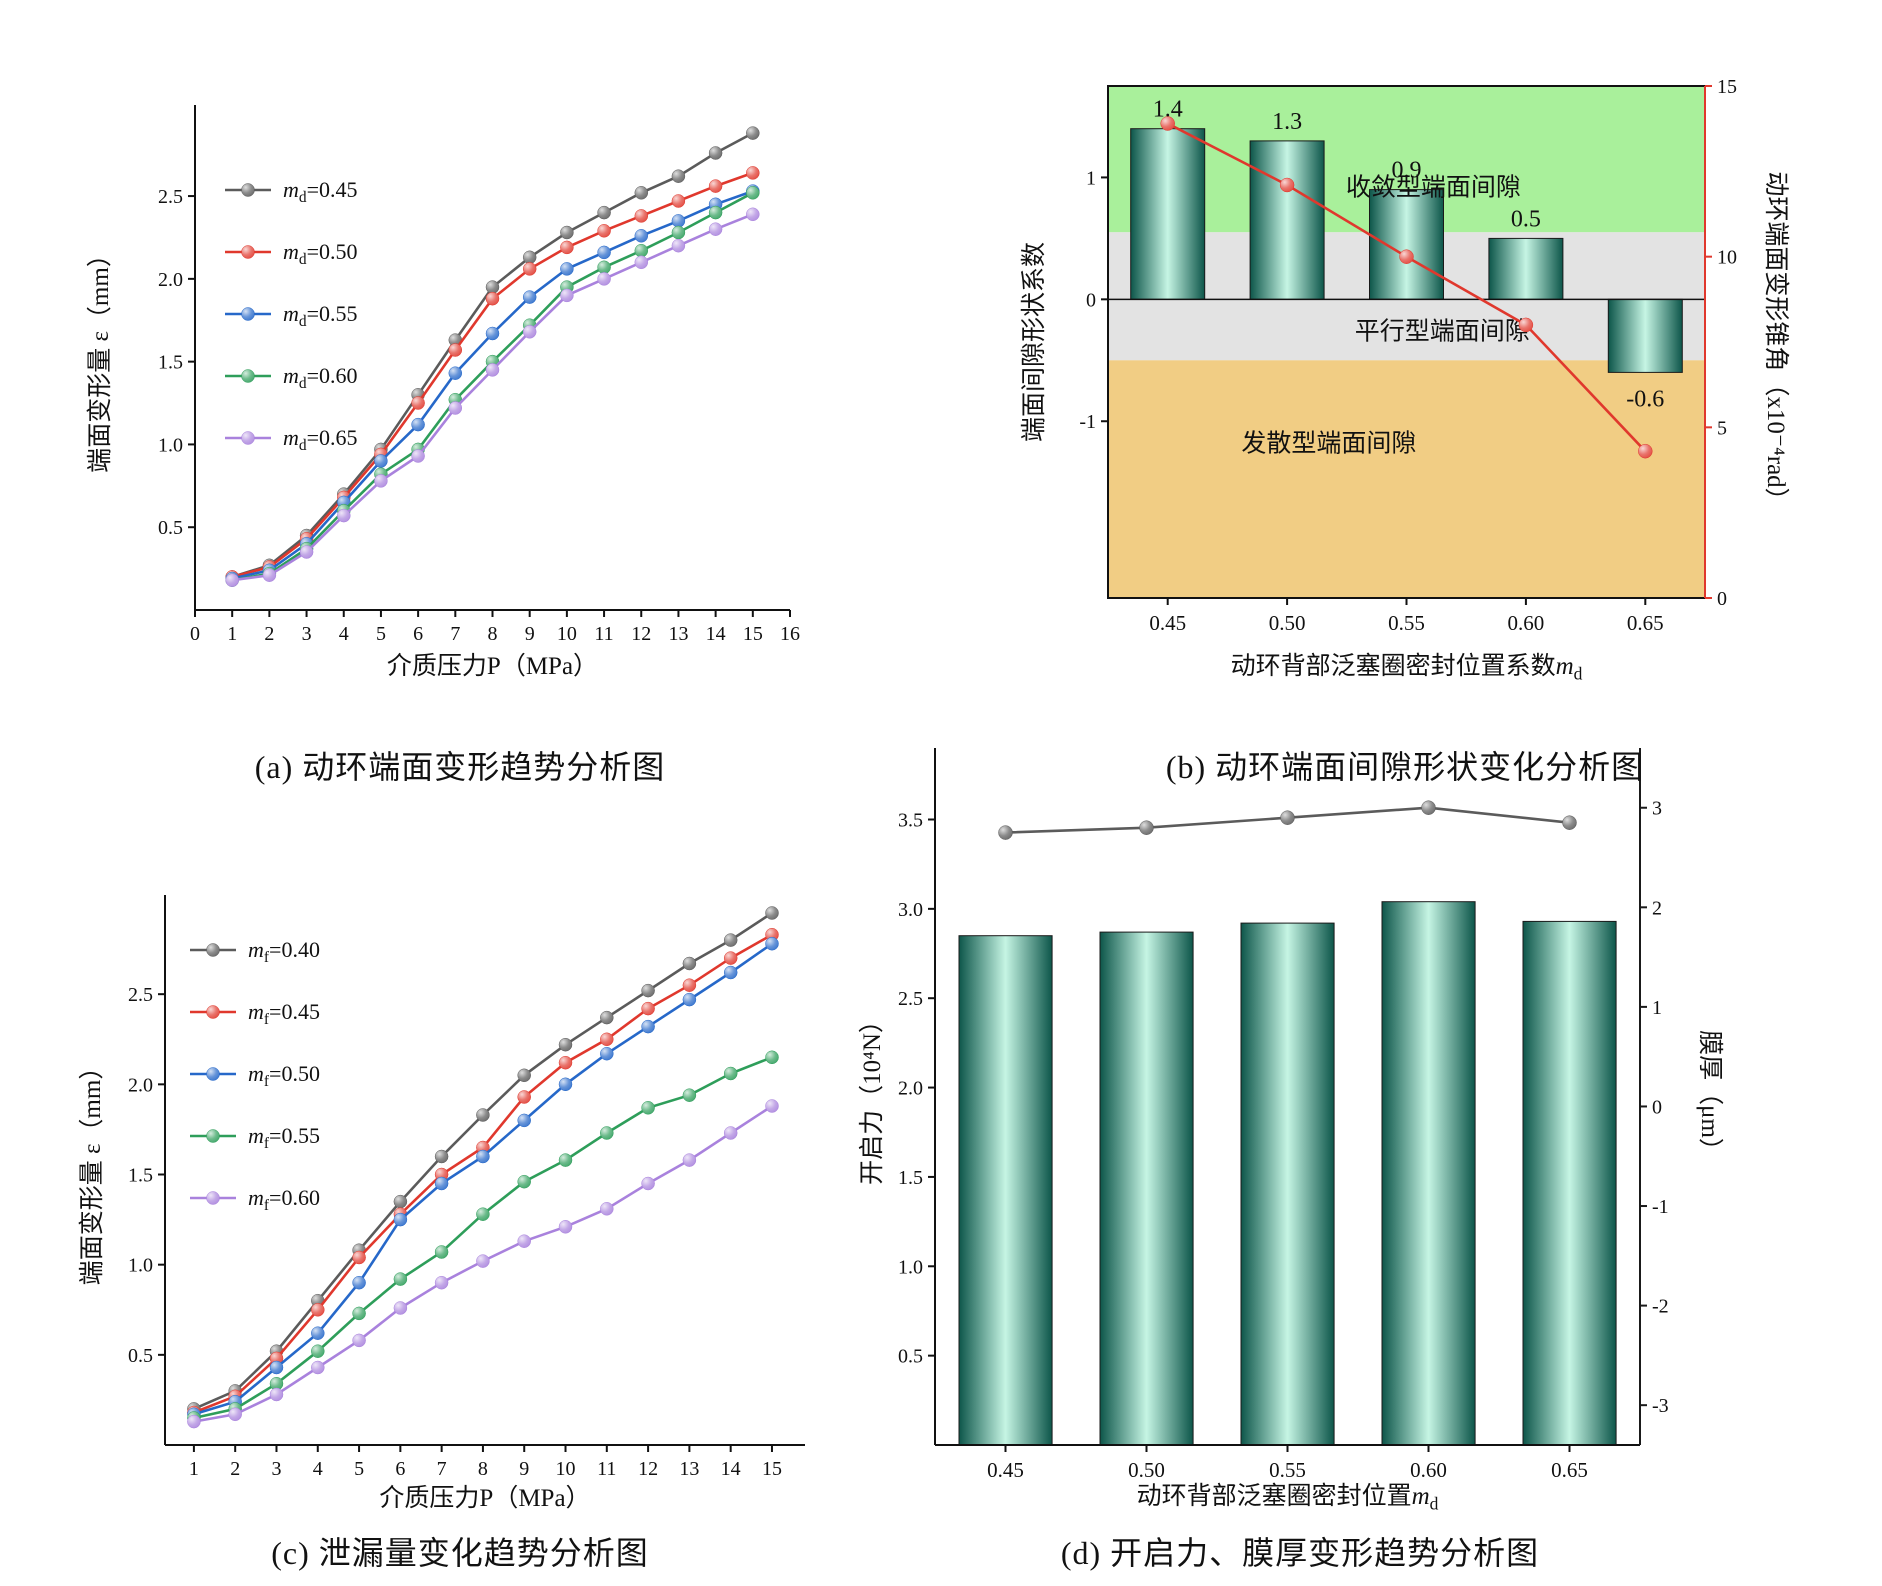  Describe the element at coordinates (320, 253) in the screenshot. I see `legend-entry: md=0.50` at that location.